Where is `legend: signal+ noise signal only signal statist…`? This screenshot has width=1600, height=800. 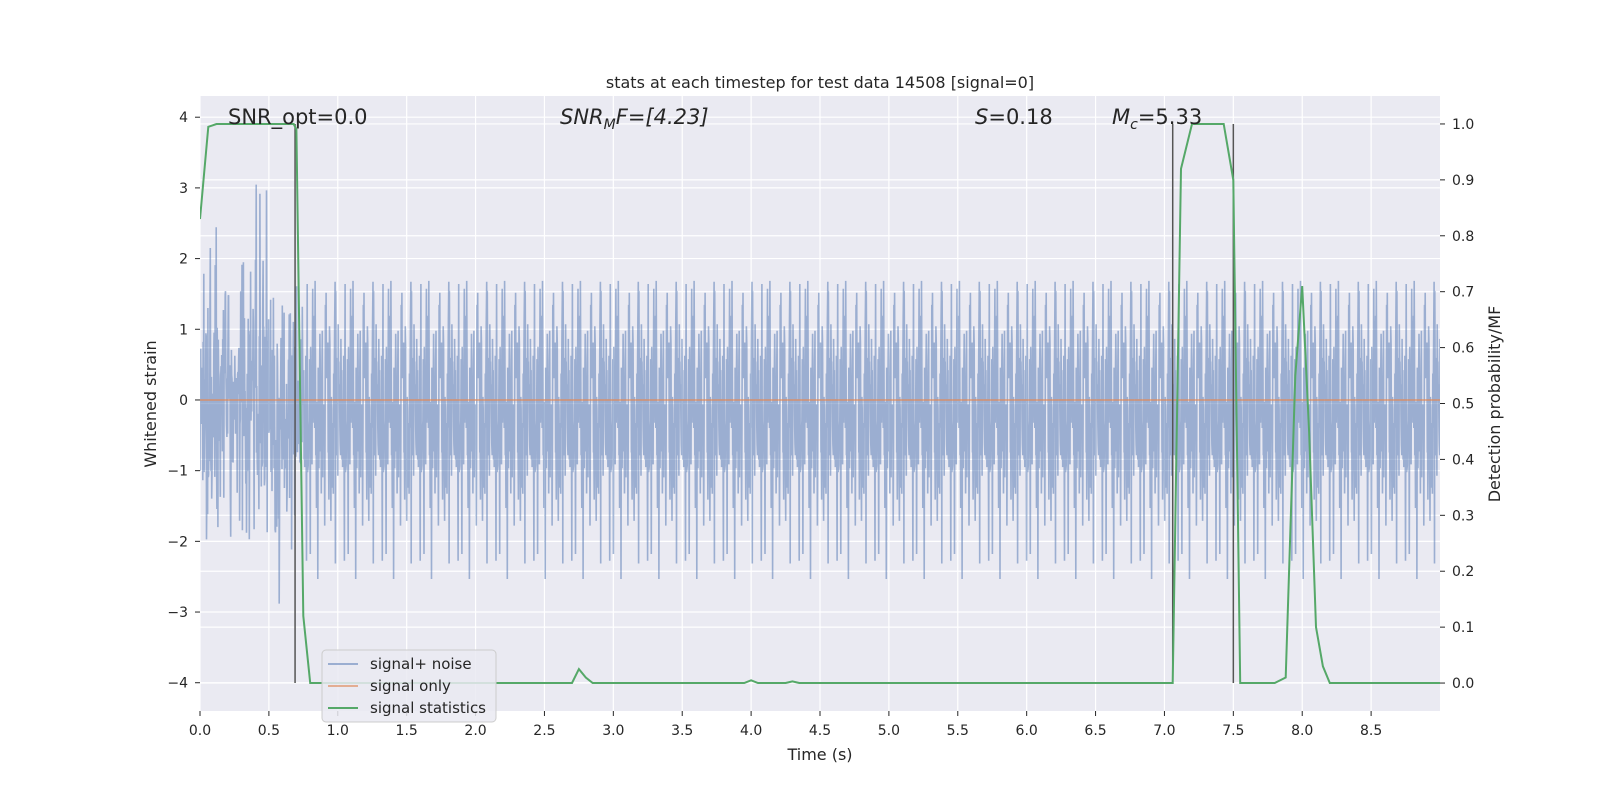 legend: signal+ noise signal only signal statist… is located at coordinates (409, 686).